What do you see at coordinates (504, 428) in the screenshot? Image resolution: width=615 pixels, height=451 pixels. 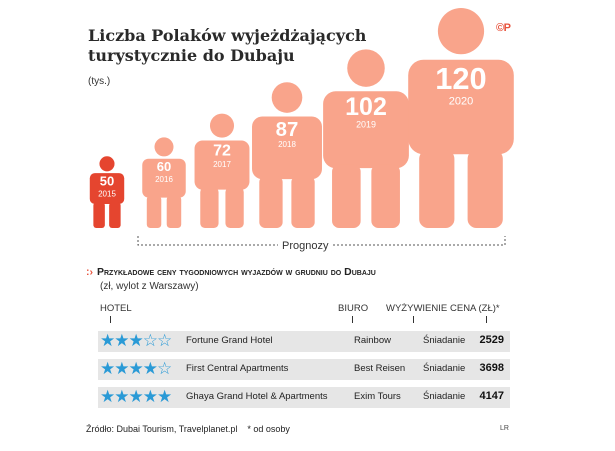 I see `author-initials: LR` at bounding box center [504, 428].